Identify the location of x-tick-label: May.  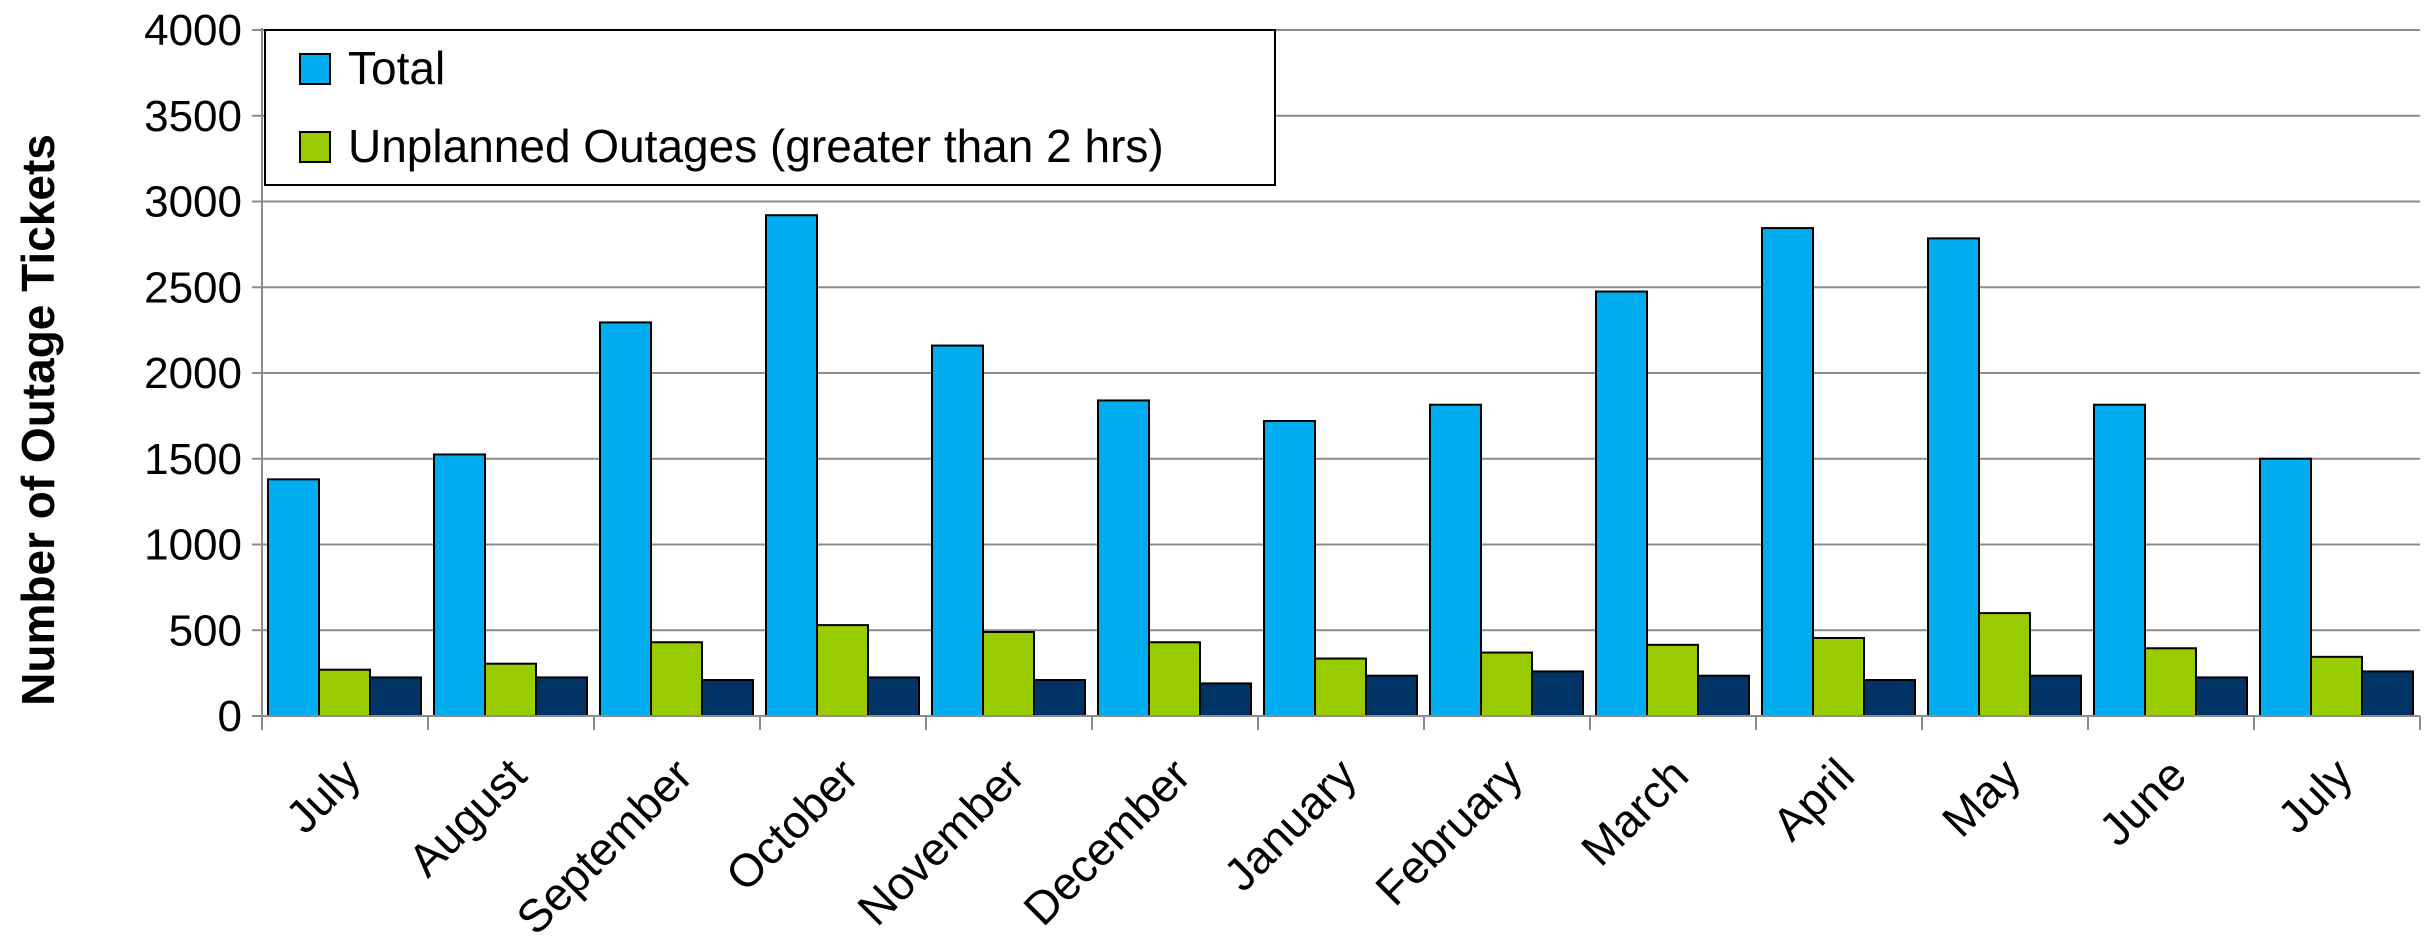
(1981, 797).